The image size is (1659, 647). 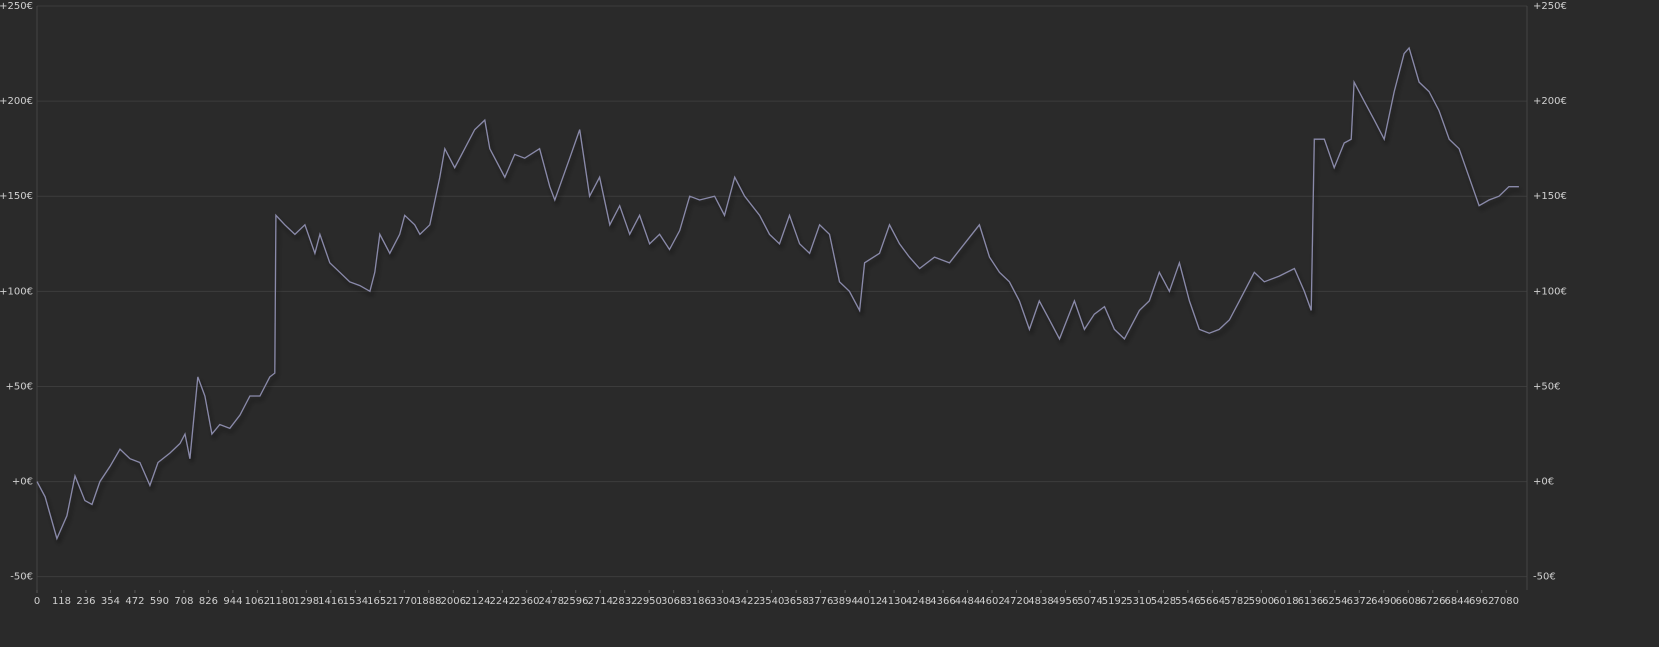 I want to click on x-tick-label: 944, so click(x=232, y=601).